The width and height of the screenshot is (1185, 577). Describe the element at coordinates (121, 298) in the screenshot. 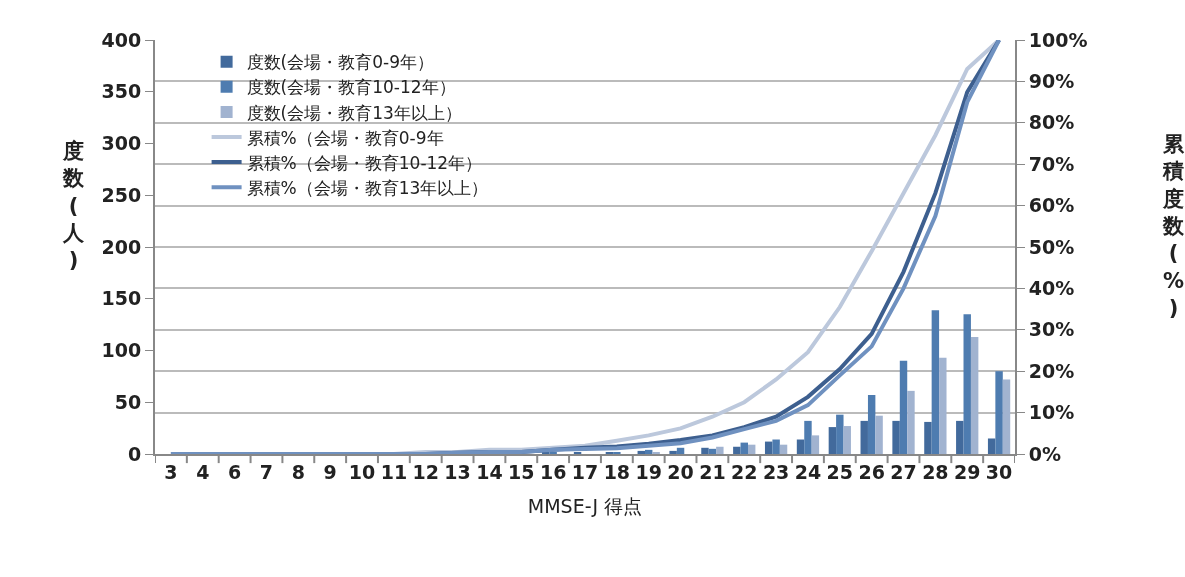

I see `y-tick-label: 150` at that location.